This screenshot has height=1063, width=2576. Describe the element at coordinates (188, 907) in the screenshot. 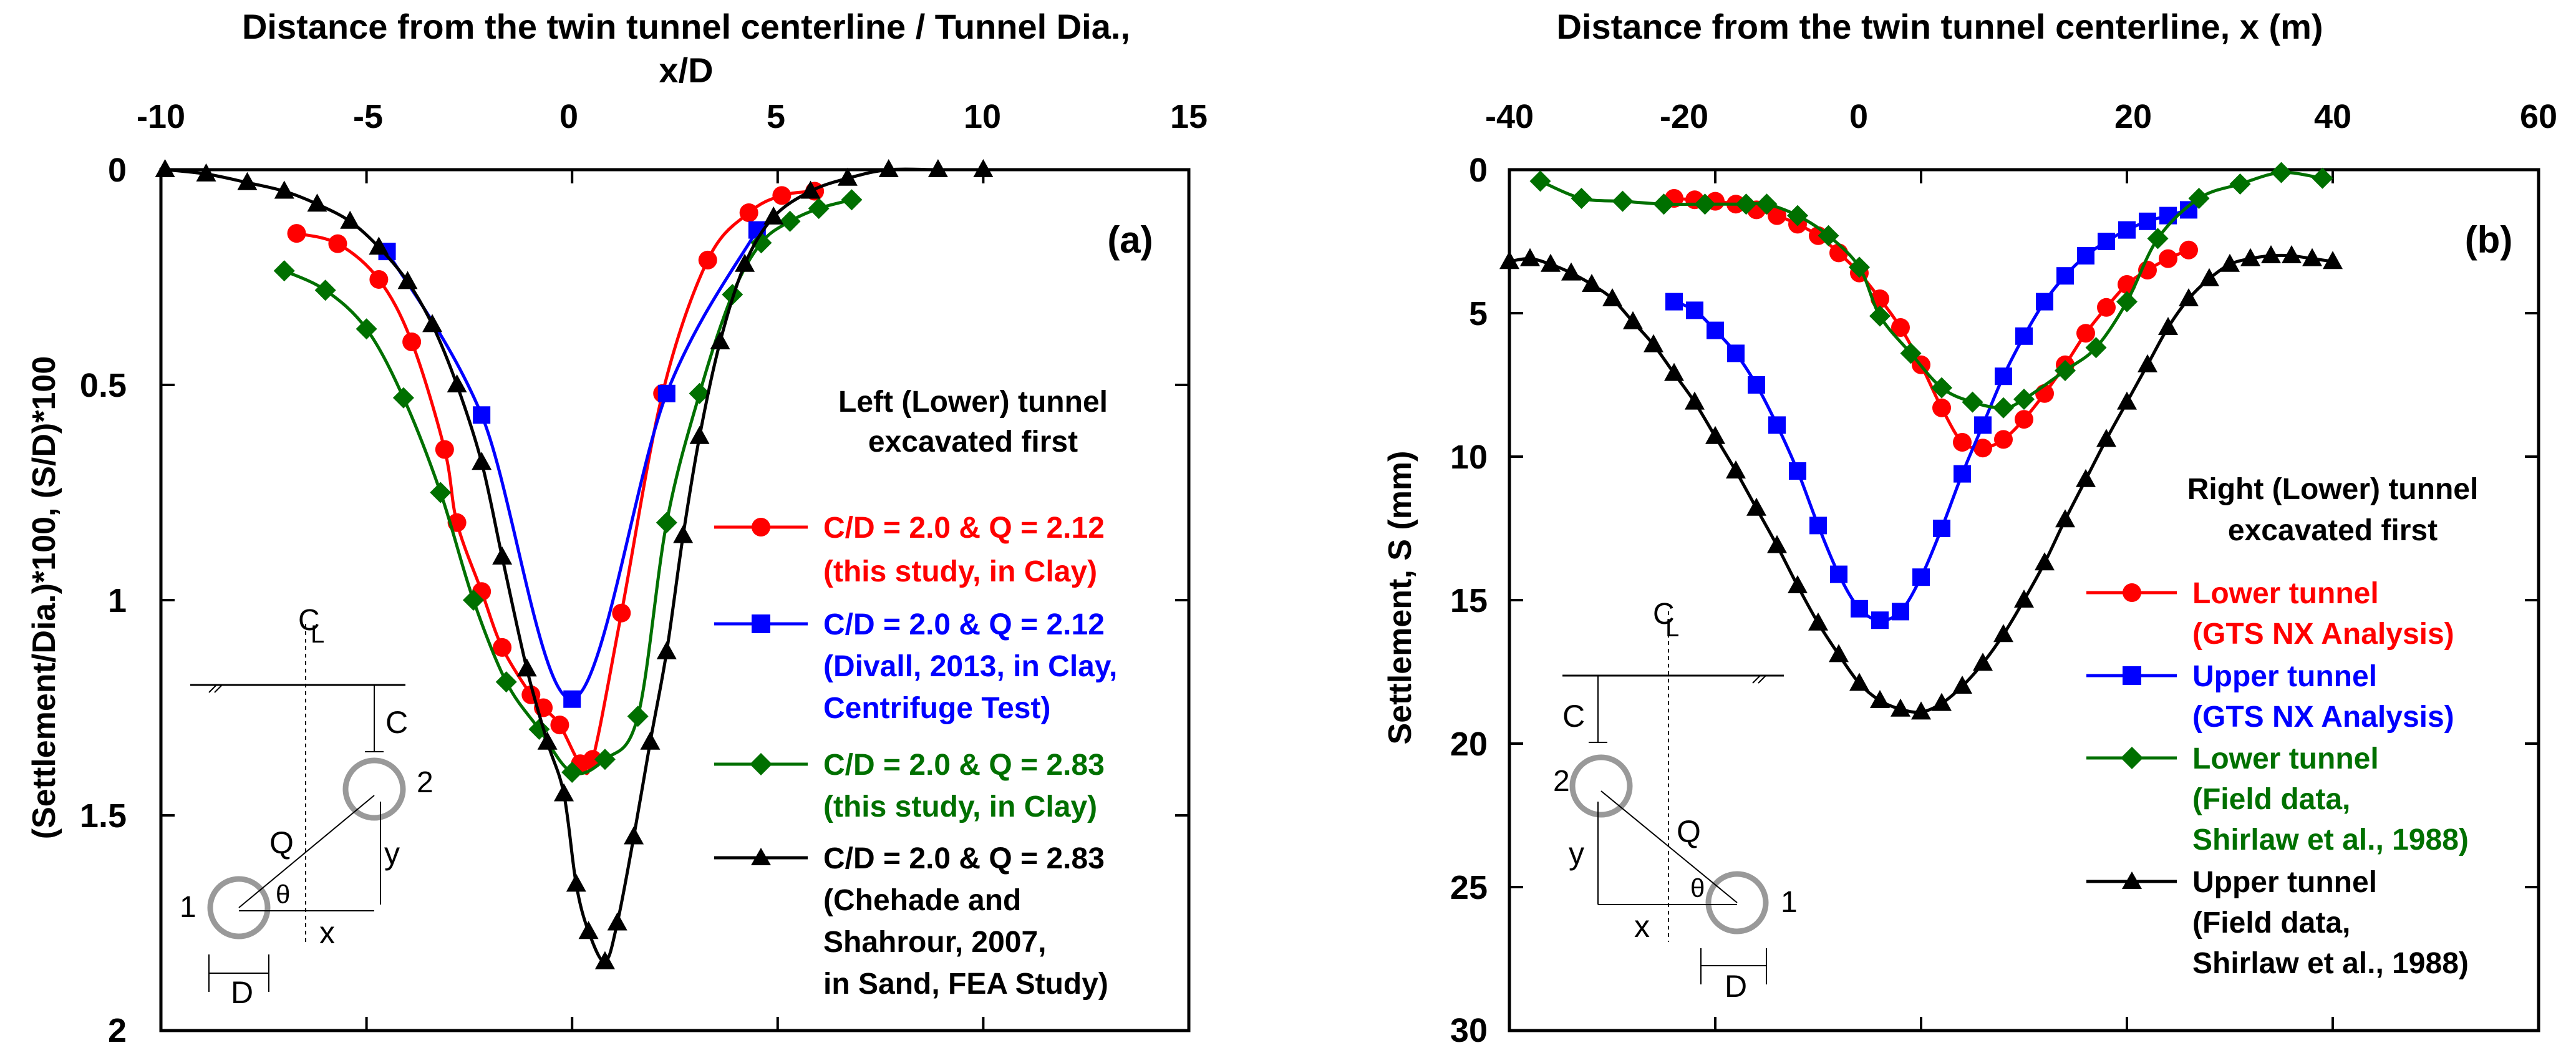

I see `chart-a-inset-tunnel-1-label: 1` at that location.